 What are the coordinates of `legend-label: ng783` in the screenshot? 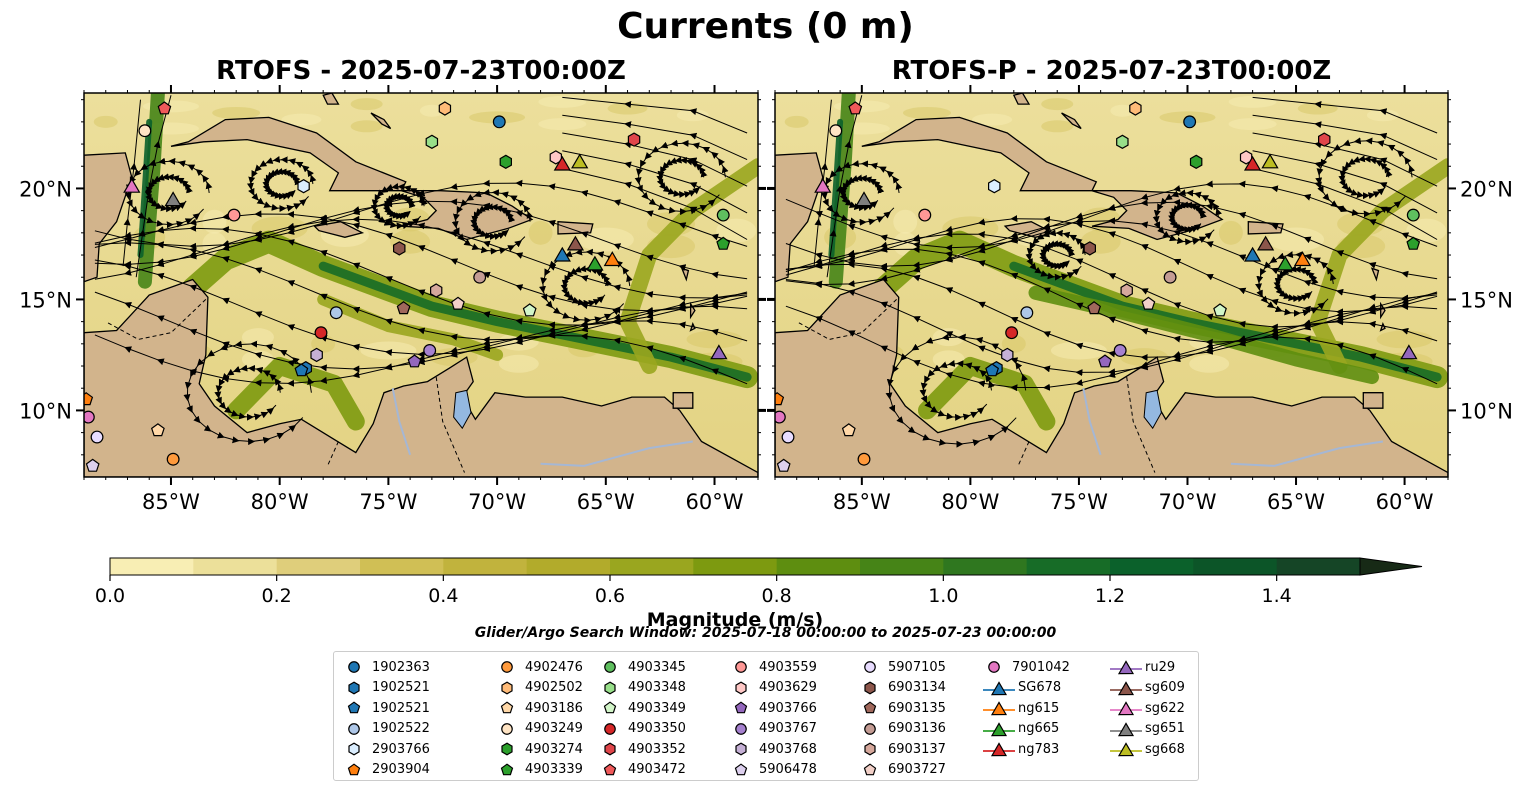 It's located at (1039, 749).